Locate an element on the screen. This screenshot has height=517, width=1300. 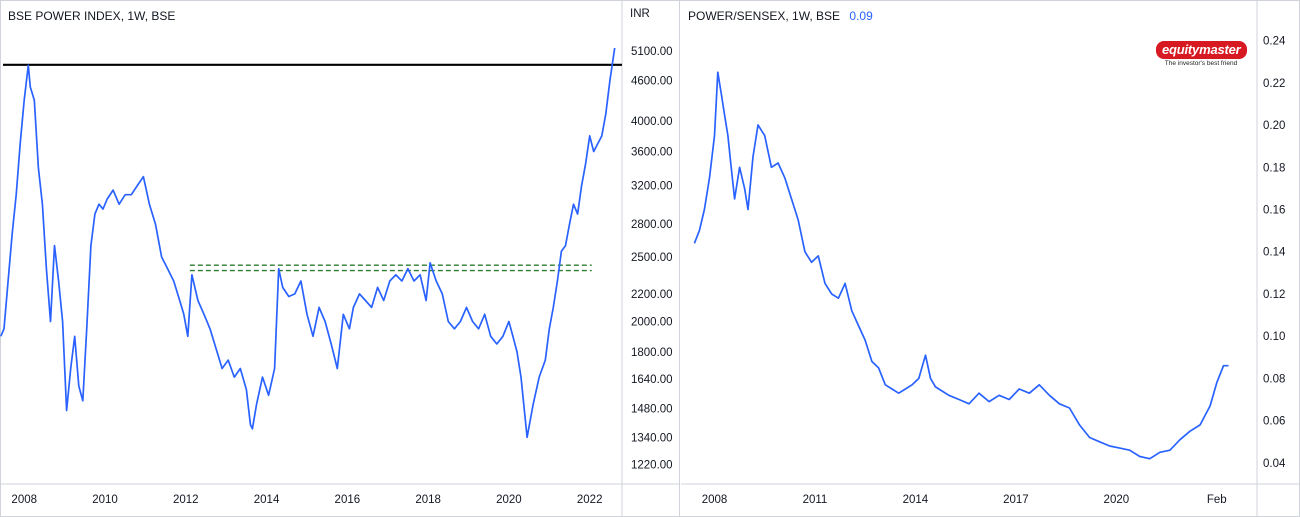
y-tick-label-ratio: 0.20 is located at coordinates (1274, 126).